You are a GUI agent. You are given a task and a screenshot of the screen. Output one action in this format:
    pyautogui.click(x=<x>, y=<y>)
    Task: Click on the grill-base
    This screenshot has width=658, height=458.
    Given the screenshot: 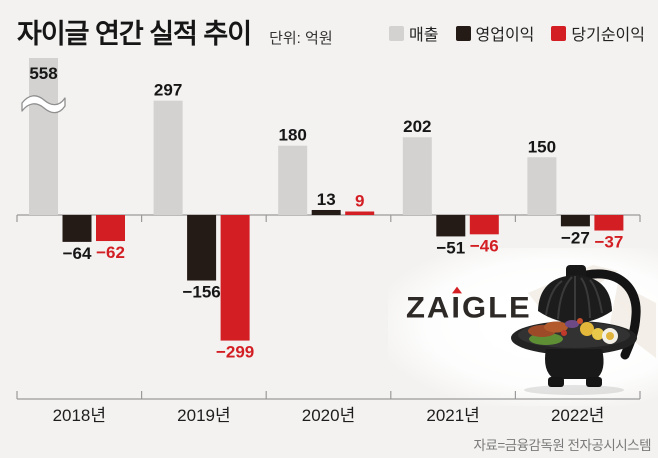 What is the action you would take?
    pyautogui.click(x=574, y=364)
    